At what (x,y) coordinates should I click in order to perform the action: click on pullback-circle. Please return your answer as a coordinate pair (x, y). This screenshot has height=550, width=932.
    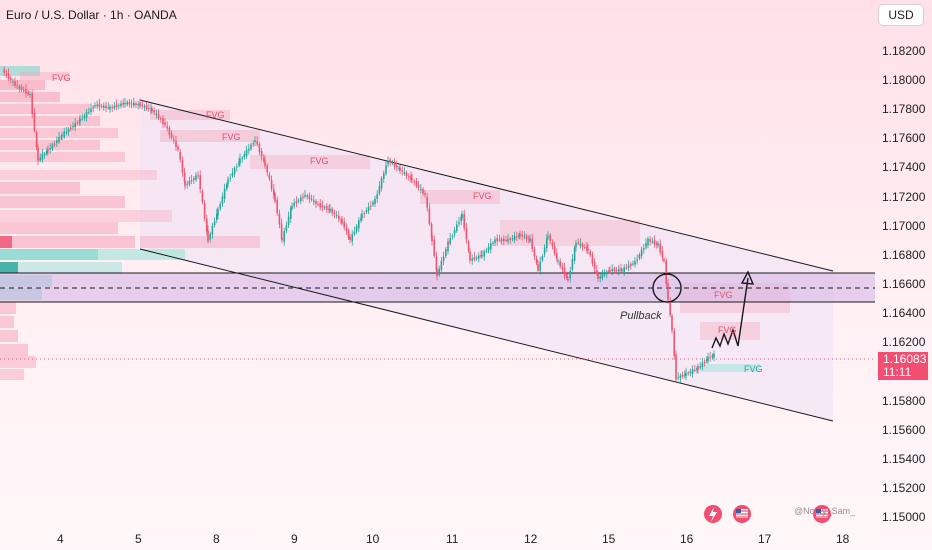
    Looking at the image, I should click on (667, 288).